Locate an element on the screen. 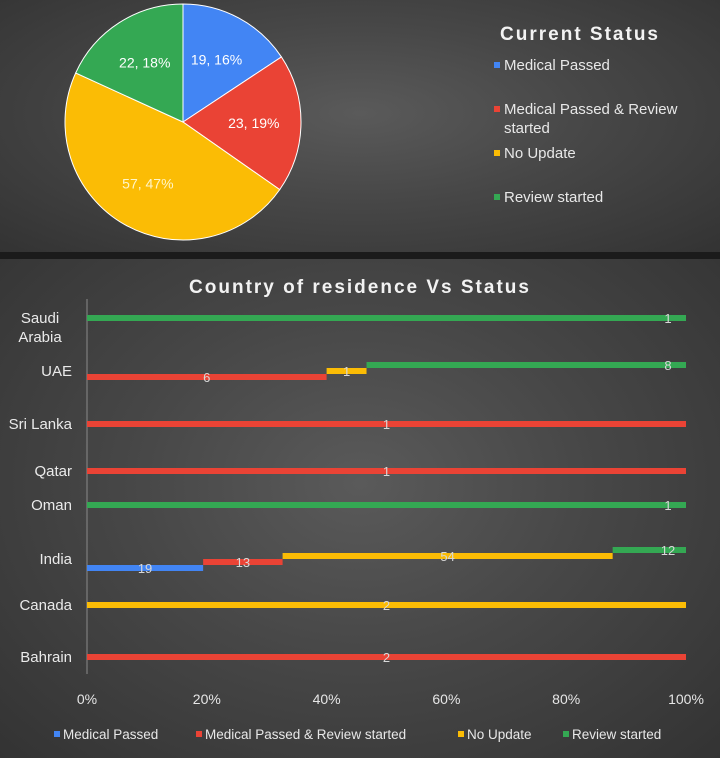 This screenshot has height=758, width=720. x-tick-label: 80% is located at coordinates (566, 699).